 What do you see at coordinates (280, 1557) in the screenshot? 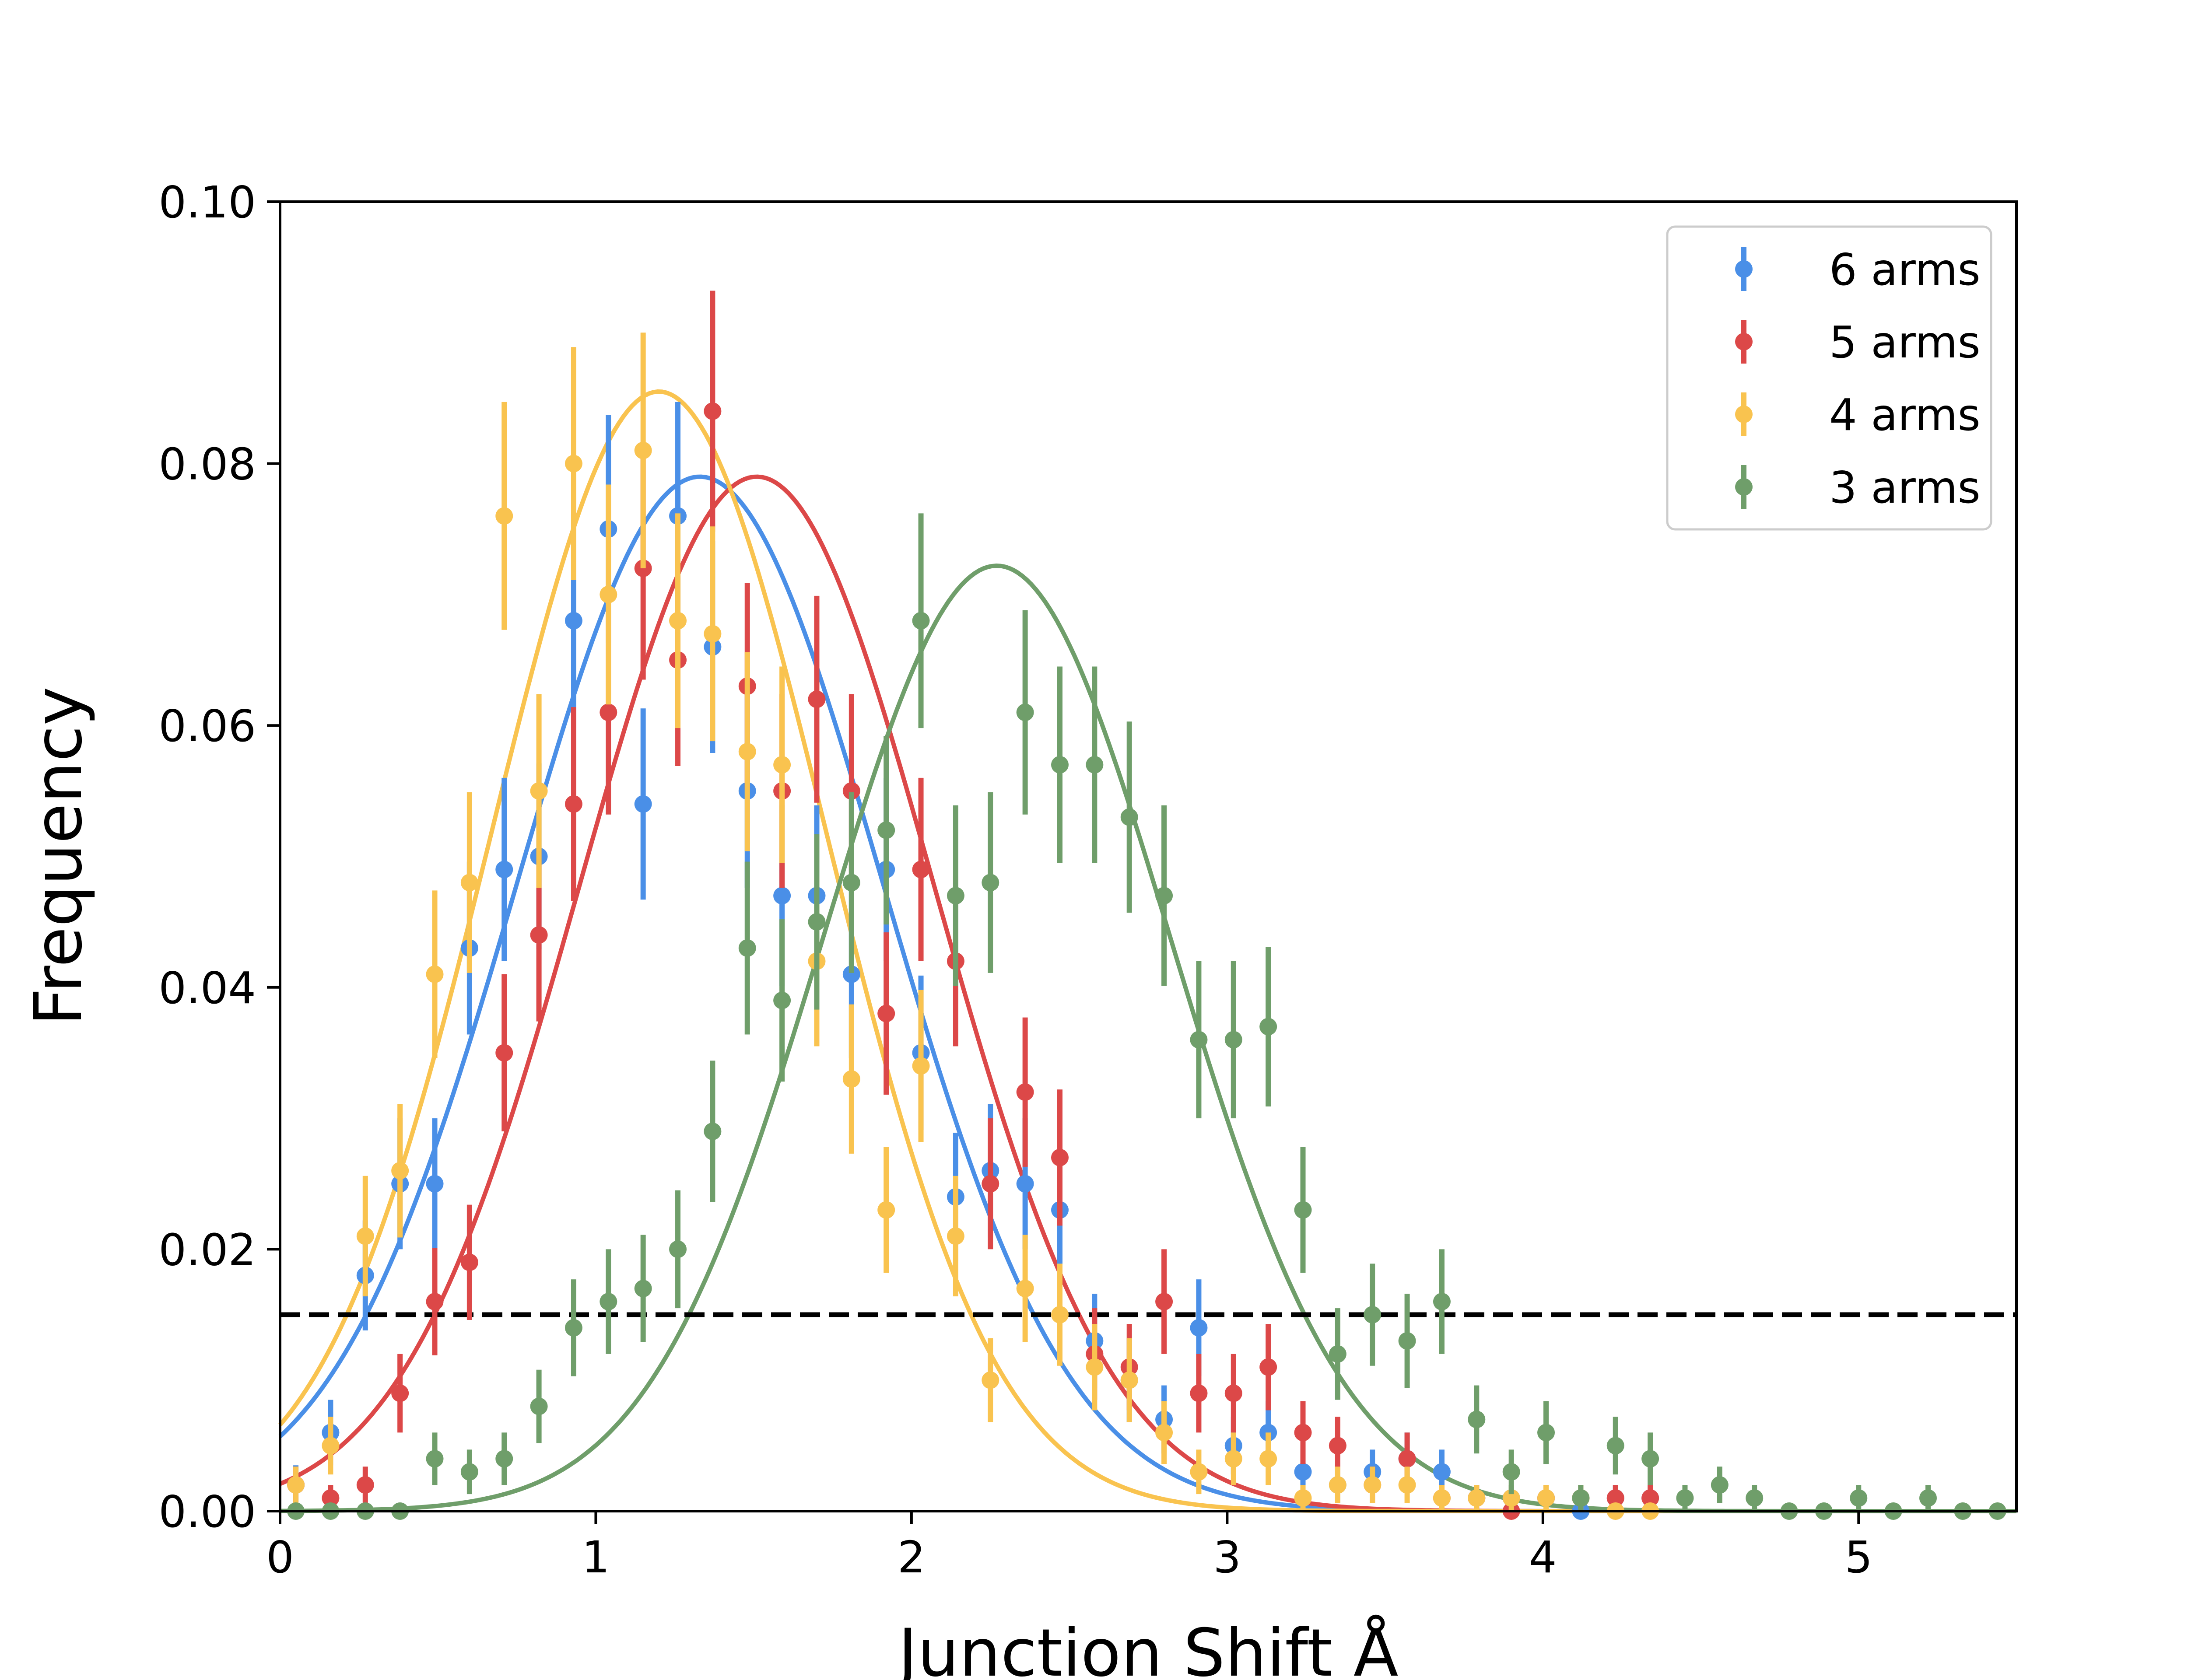
I see `x-tick-label: 0` at bounding box center [280, 1557].